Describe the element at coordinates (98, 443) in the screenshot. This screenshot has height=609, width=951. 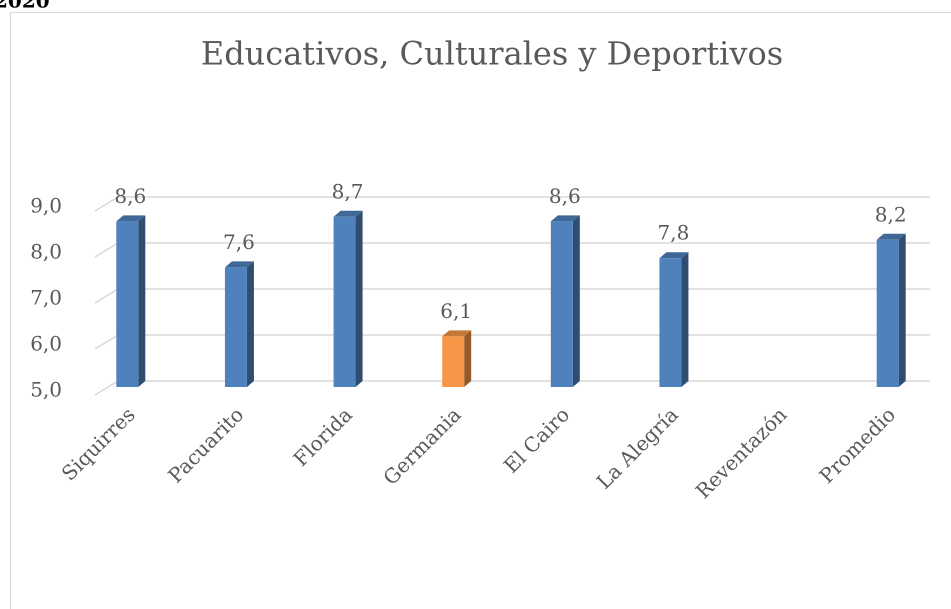
I see `x-tick-label: Siquirres` at that location.